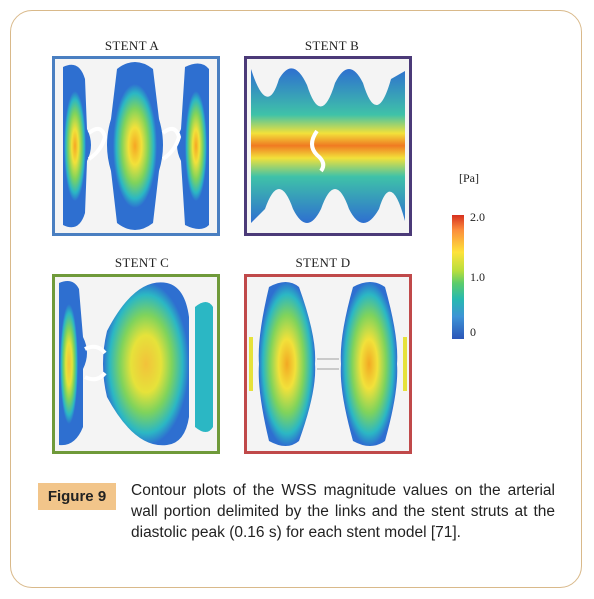  What do you see at coordinates (458, 277) in the screenshot?
I see `colorbar` at bounding box center [458, 277].